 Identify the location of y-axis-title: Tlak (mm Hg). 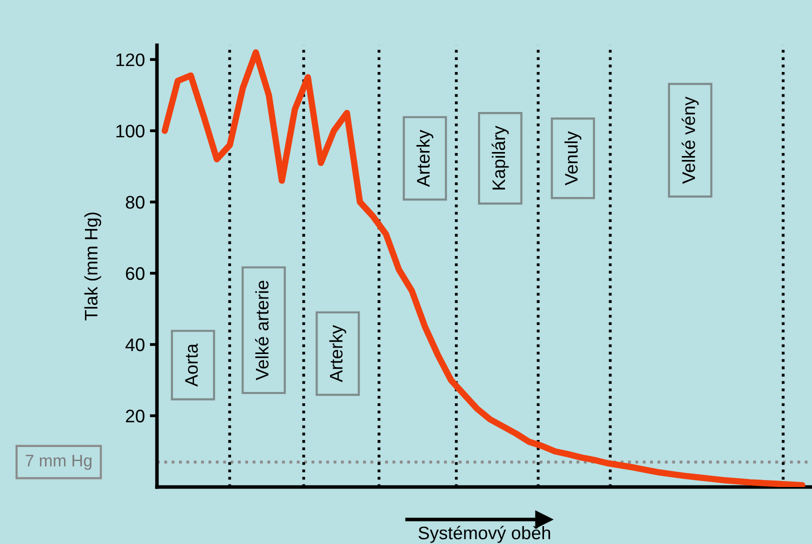
(93, 266).